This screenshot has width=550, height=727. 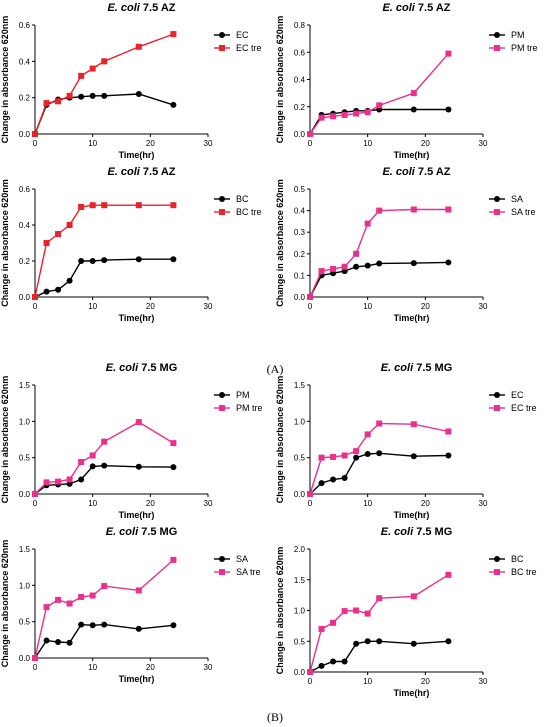 What do you see at coordinates (104, 84) in the screenshot?
I see `series-line` at bounding box center [104, 84].